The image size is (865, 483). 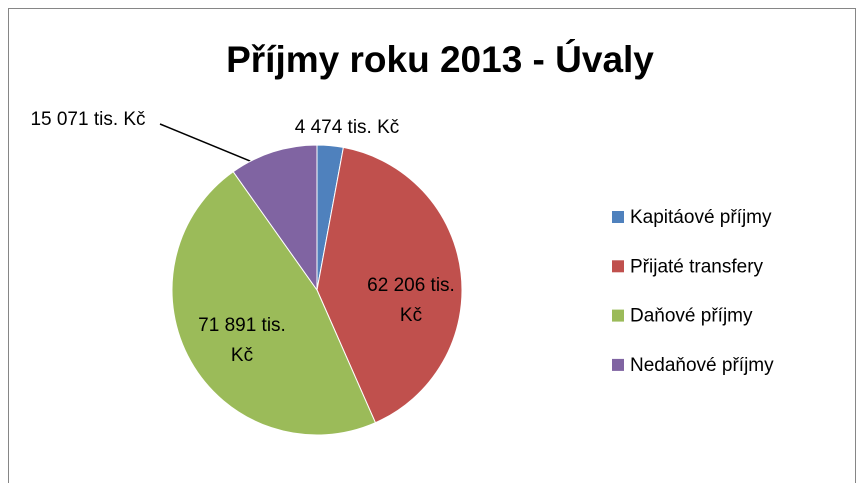 I want to click on data-label: 62 206 tis. Kč, so click(x=411, y=300).